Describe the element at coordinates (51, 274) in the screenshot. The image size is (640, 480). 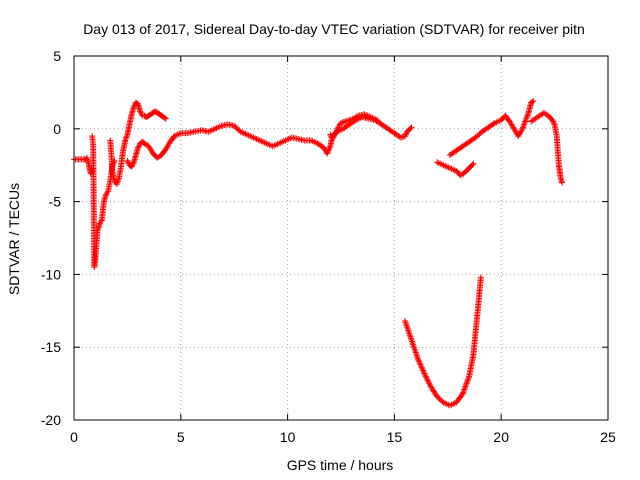
I see `y-tick-label: -10` at that location.